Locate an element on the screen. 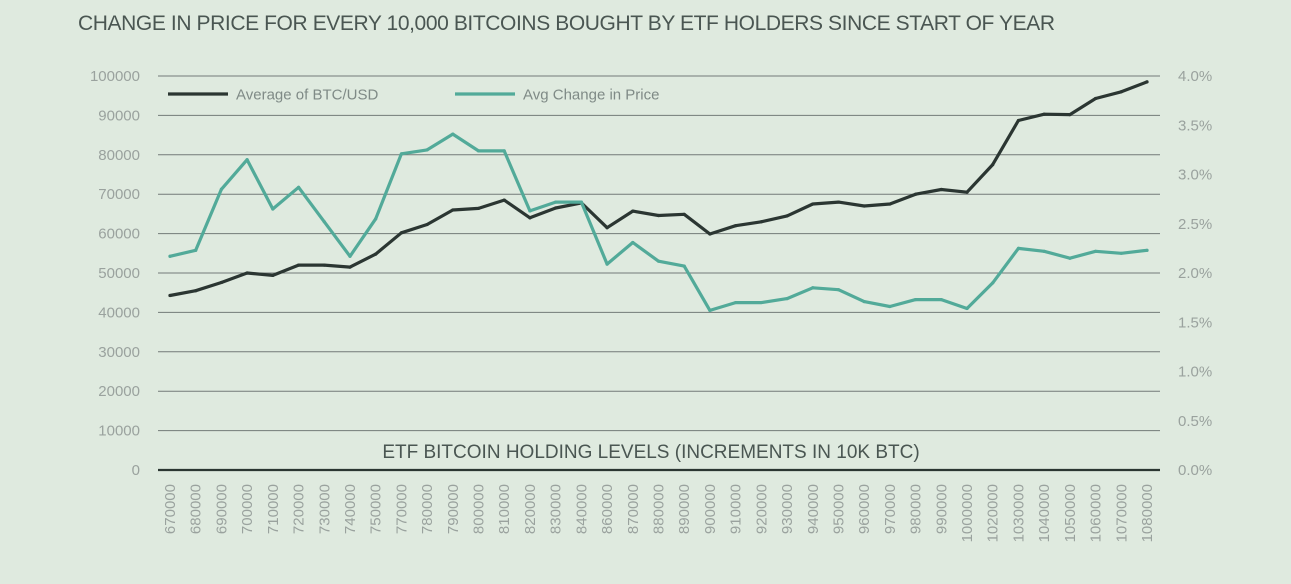 The height and width of the screenshot is (584, 1291). y-tick-label: 60000 is located at coordinates (119, 234).